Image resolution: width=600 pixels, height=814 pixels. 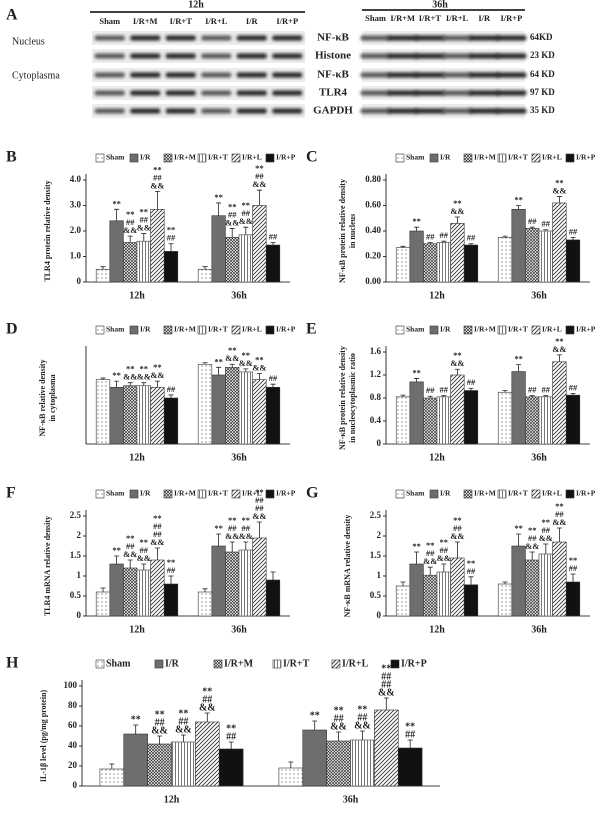 I want to click on panel-label: G, so click(x=312, y=493).